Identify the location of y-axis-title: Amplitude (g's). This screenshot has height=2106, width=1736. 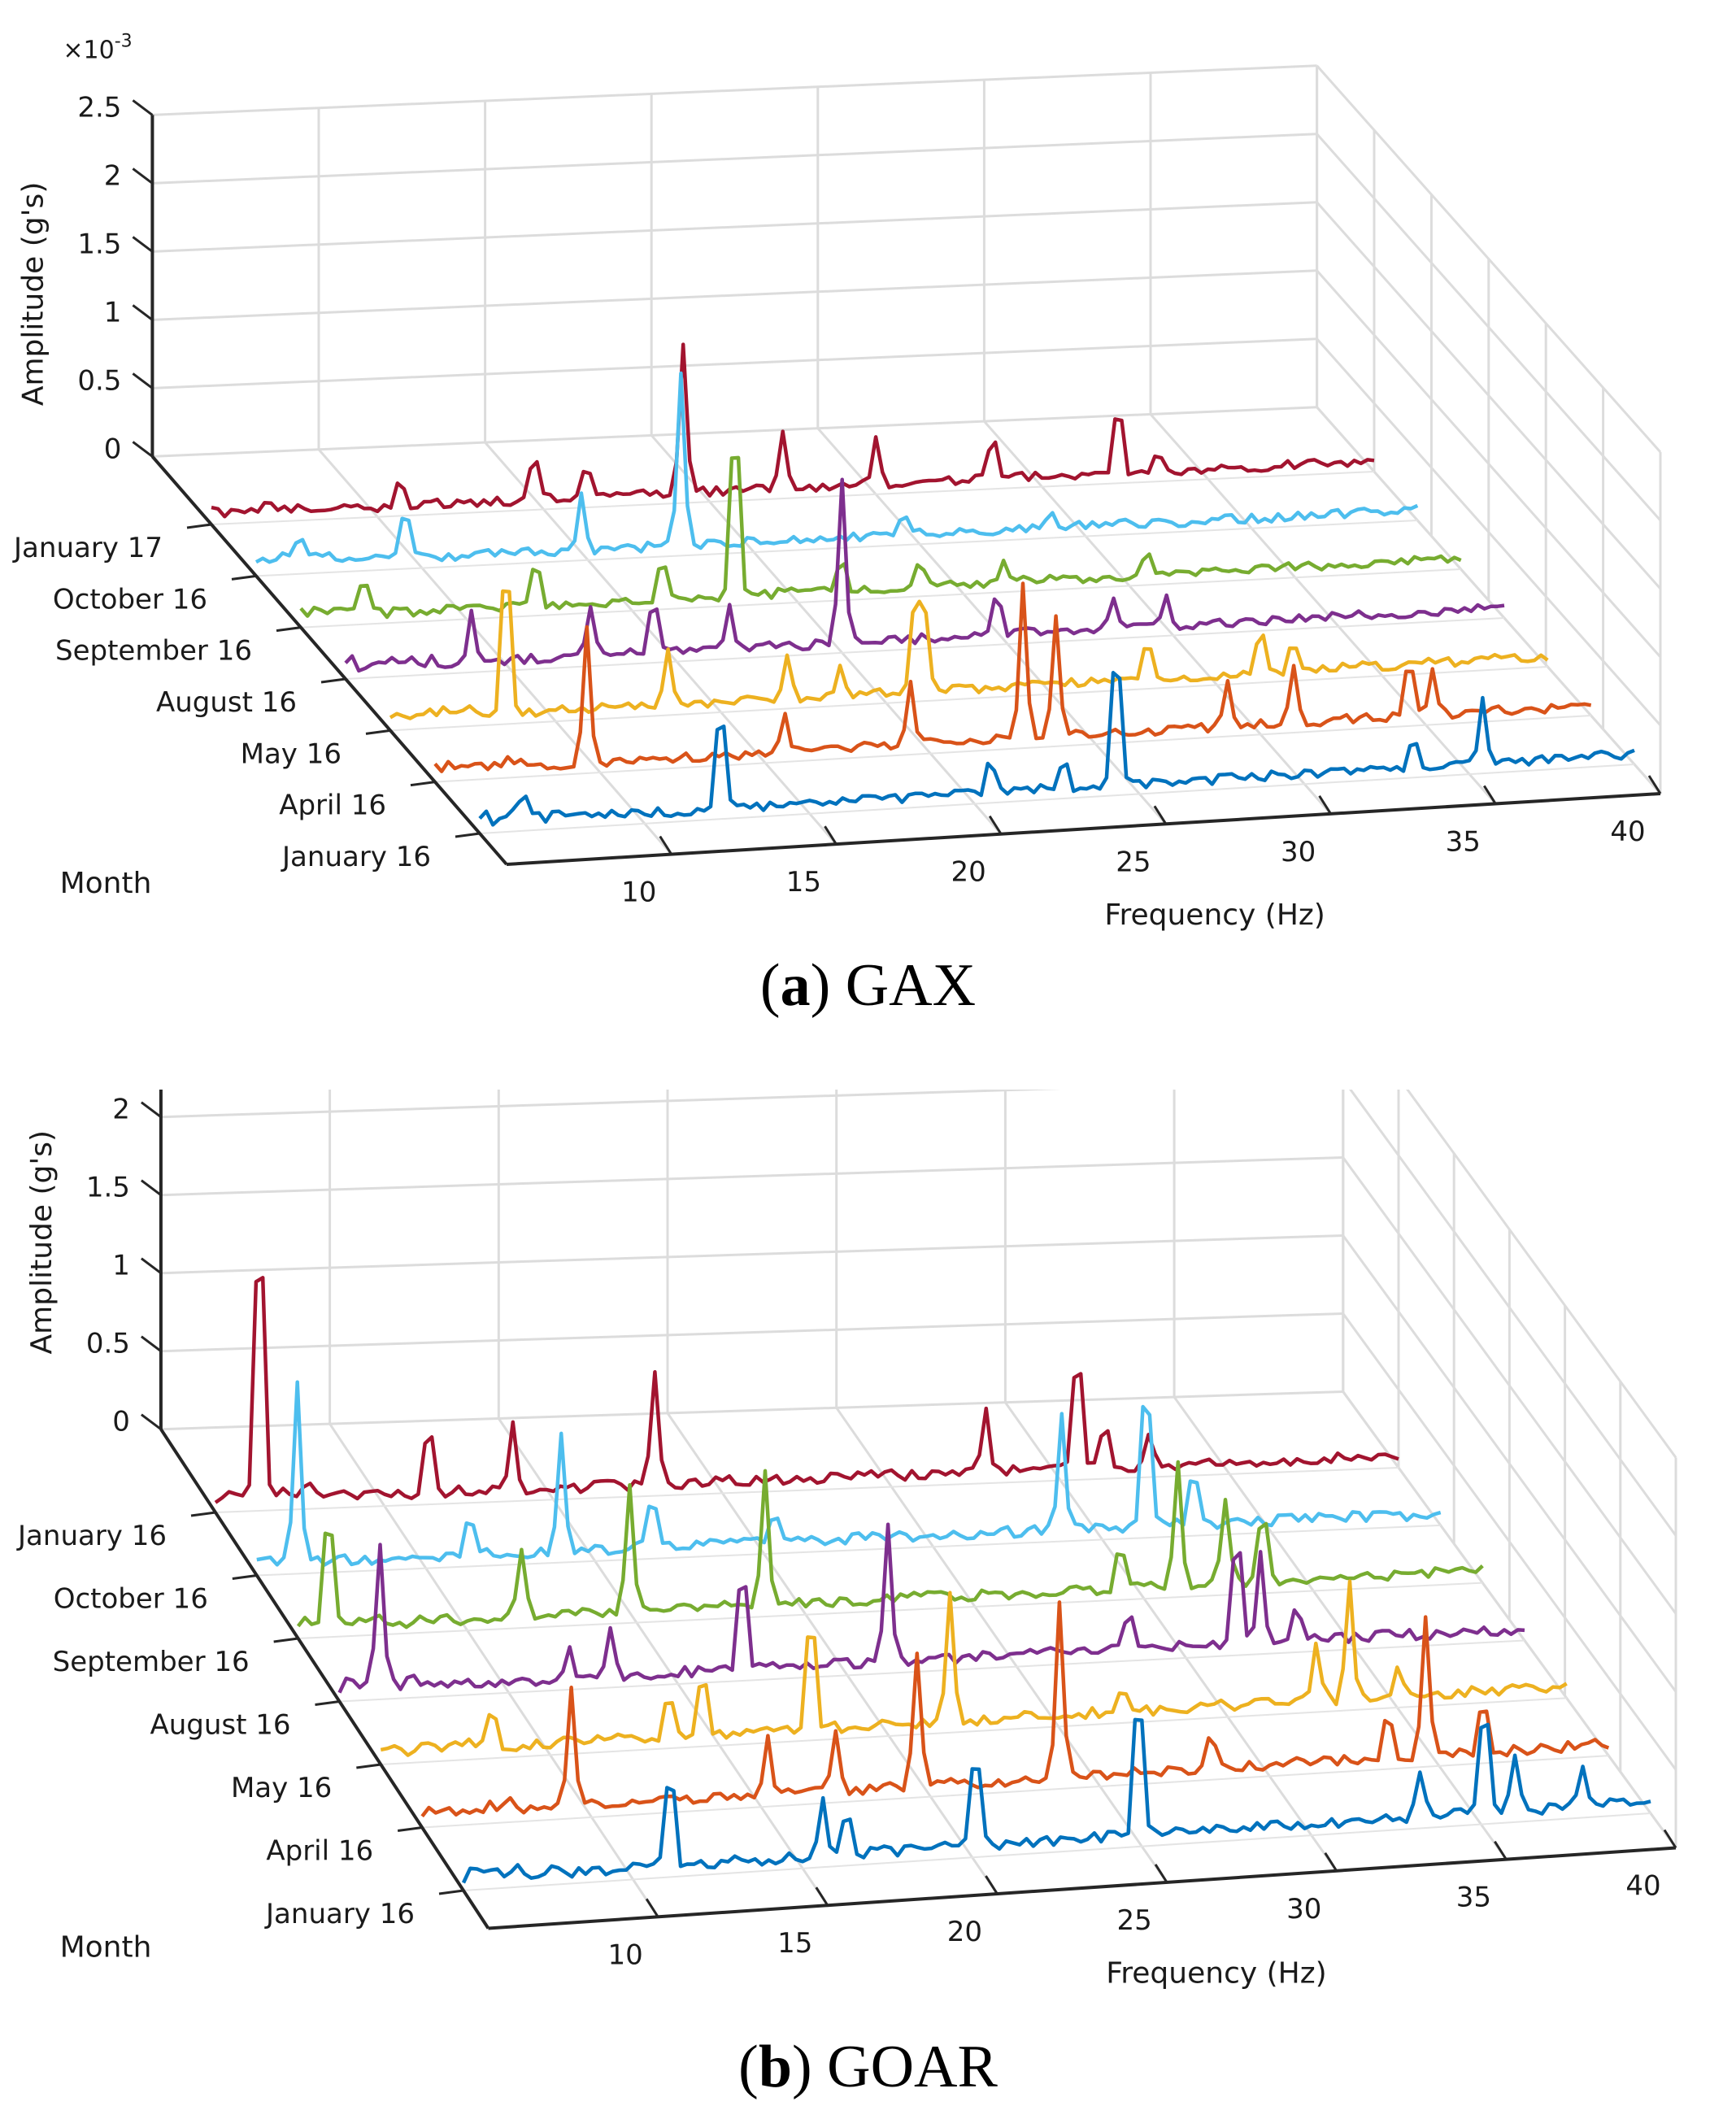
(33, 294).